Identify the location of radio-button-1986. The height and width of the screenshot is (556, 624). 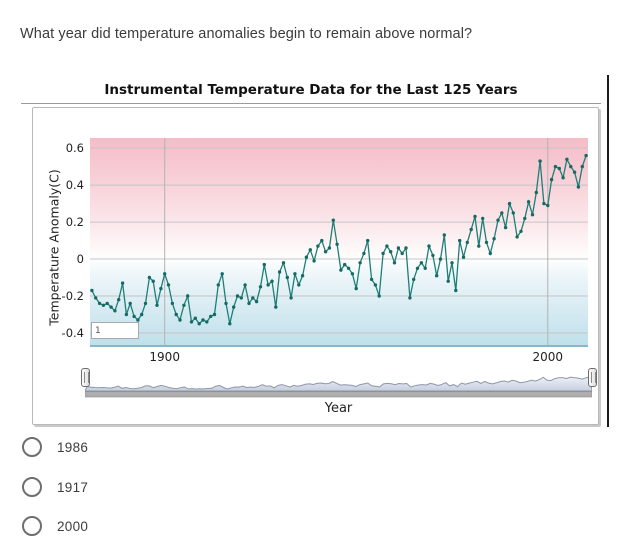
(32, 447).